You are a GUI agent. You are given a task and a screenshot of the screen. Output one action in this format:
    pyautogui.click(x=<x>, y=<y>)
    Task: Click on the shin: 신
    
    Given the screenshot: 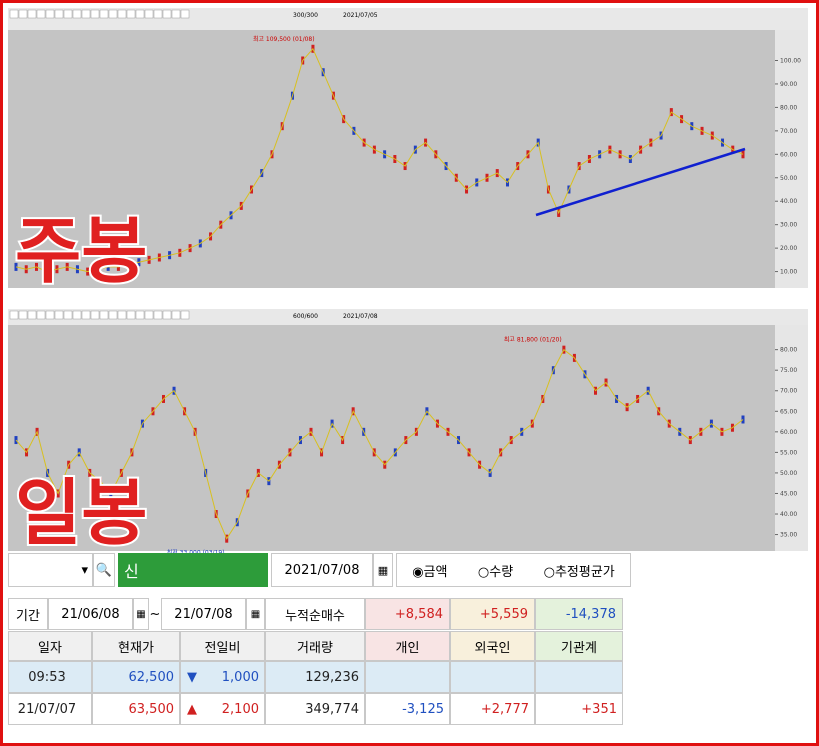 What is the action you would take?
    pyautogui.click(x=193, y=570)
    